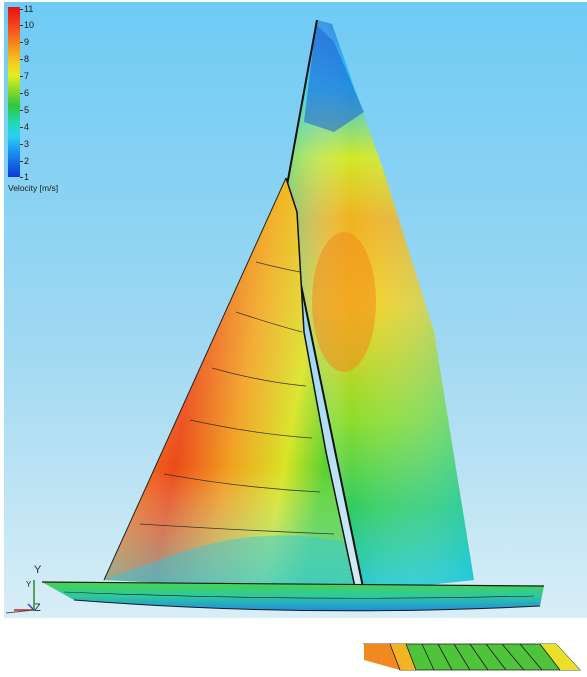  Describe the element at coordinates (27, 25) in the screenshot. I see `legend-tick: 10` at that location.